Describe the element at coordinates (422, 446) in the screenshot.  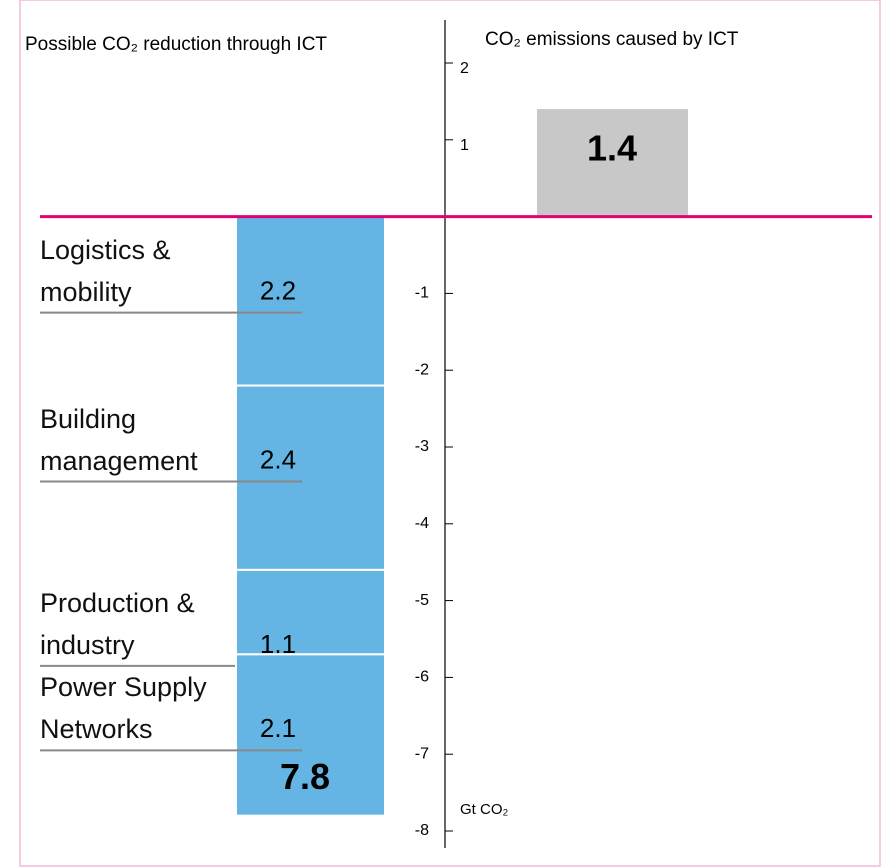
I see `y-tick-label: -3` at that location.